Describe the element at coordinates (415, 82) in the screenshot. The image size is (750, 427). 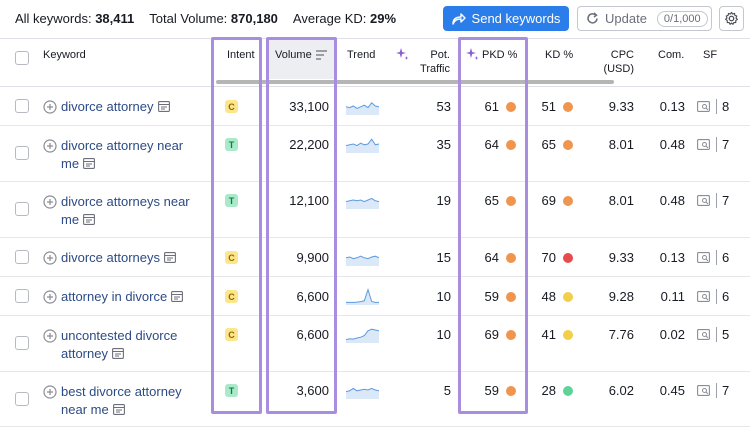
I see `horizontal-scrollbar` at that location.